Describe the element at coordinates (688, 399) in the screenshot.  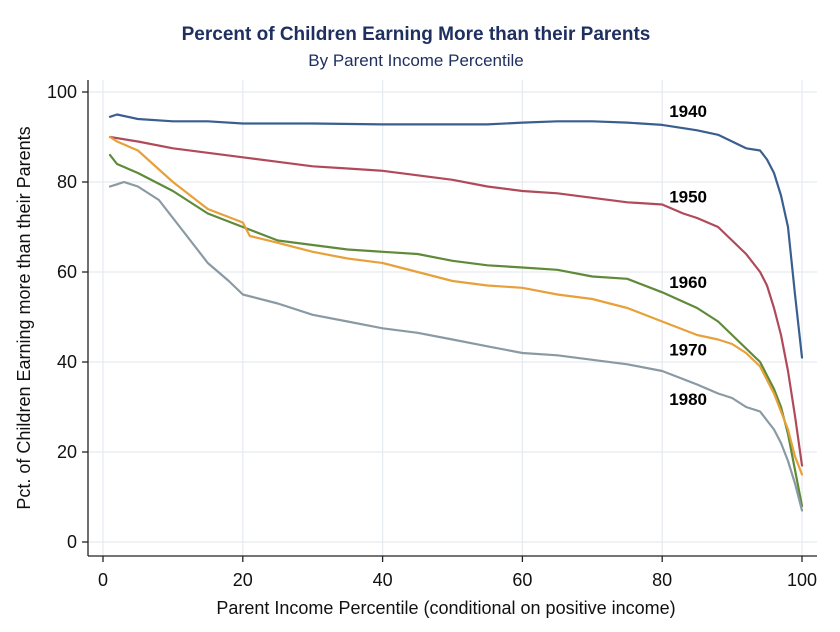
I see `series-label-1980: 1980` at that location.